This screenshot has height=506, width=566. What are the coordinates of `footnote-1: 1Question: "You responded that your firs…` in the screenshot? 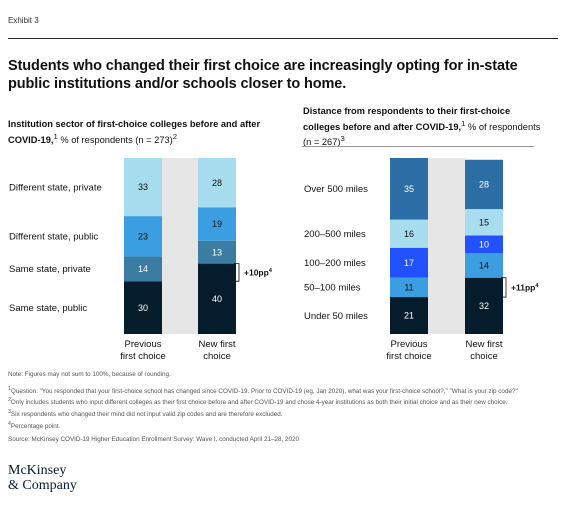 It's located at (285, 391).